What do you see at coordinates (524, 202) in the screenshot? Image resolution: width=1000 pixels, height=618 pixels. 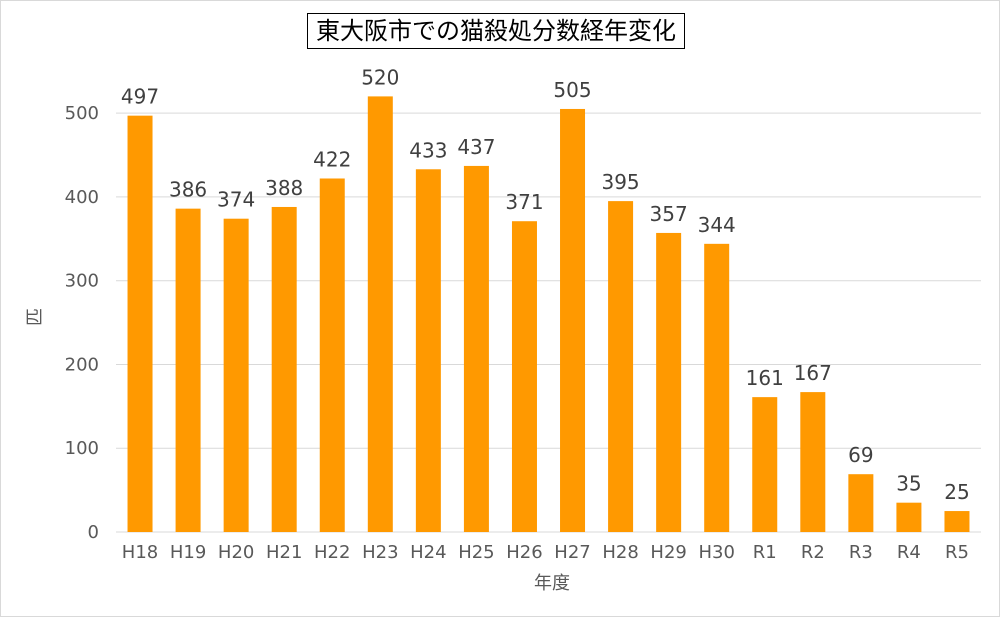 I see `data-label-H26: 371` at bounding box center [524, 202].